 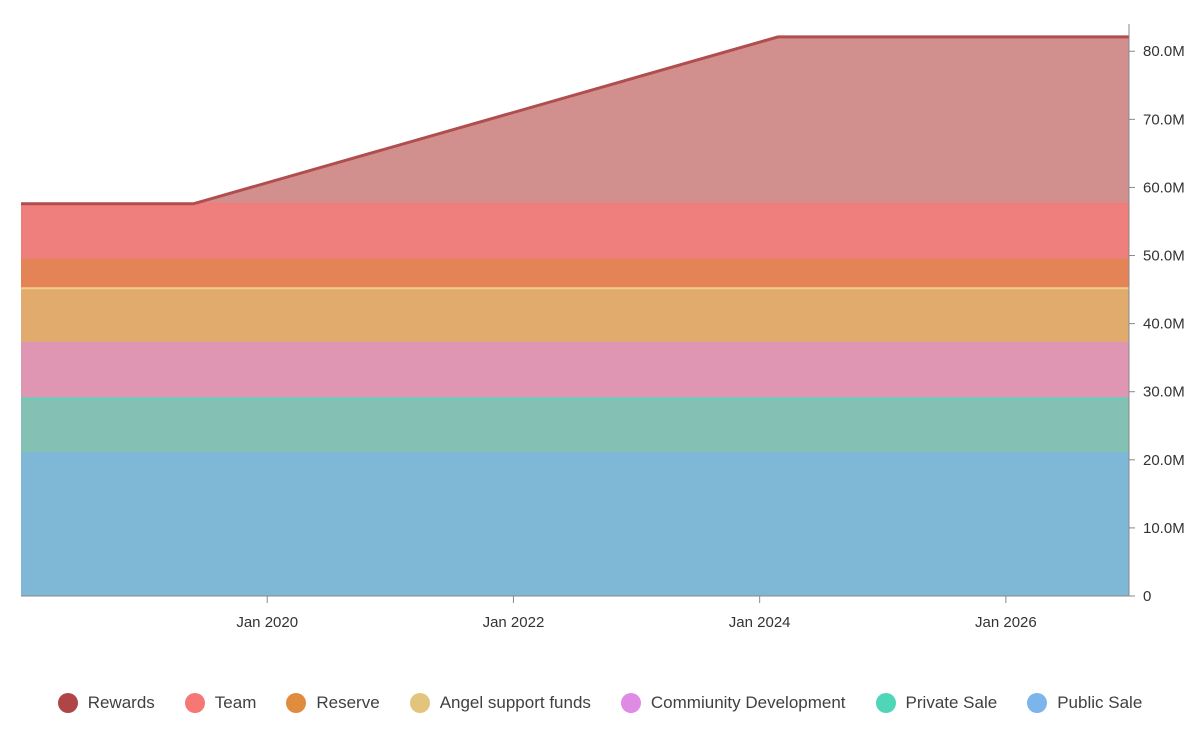 I want to click on legend-item-rewards: Rewards, so click(x=106, y=703).